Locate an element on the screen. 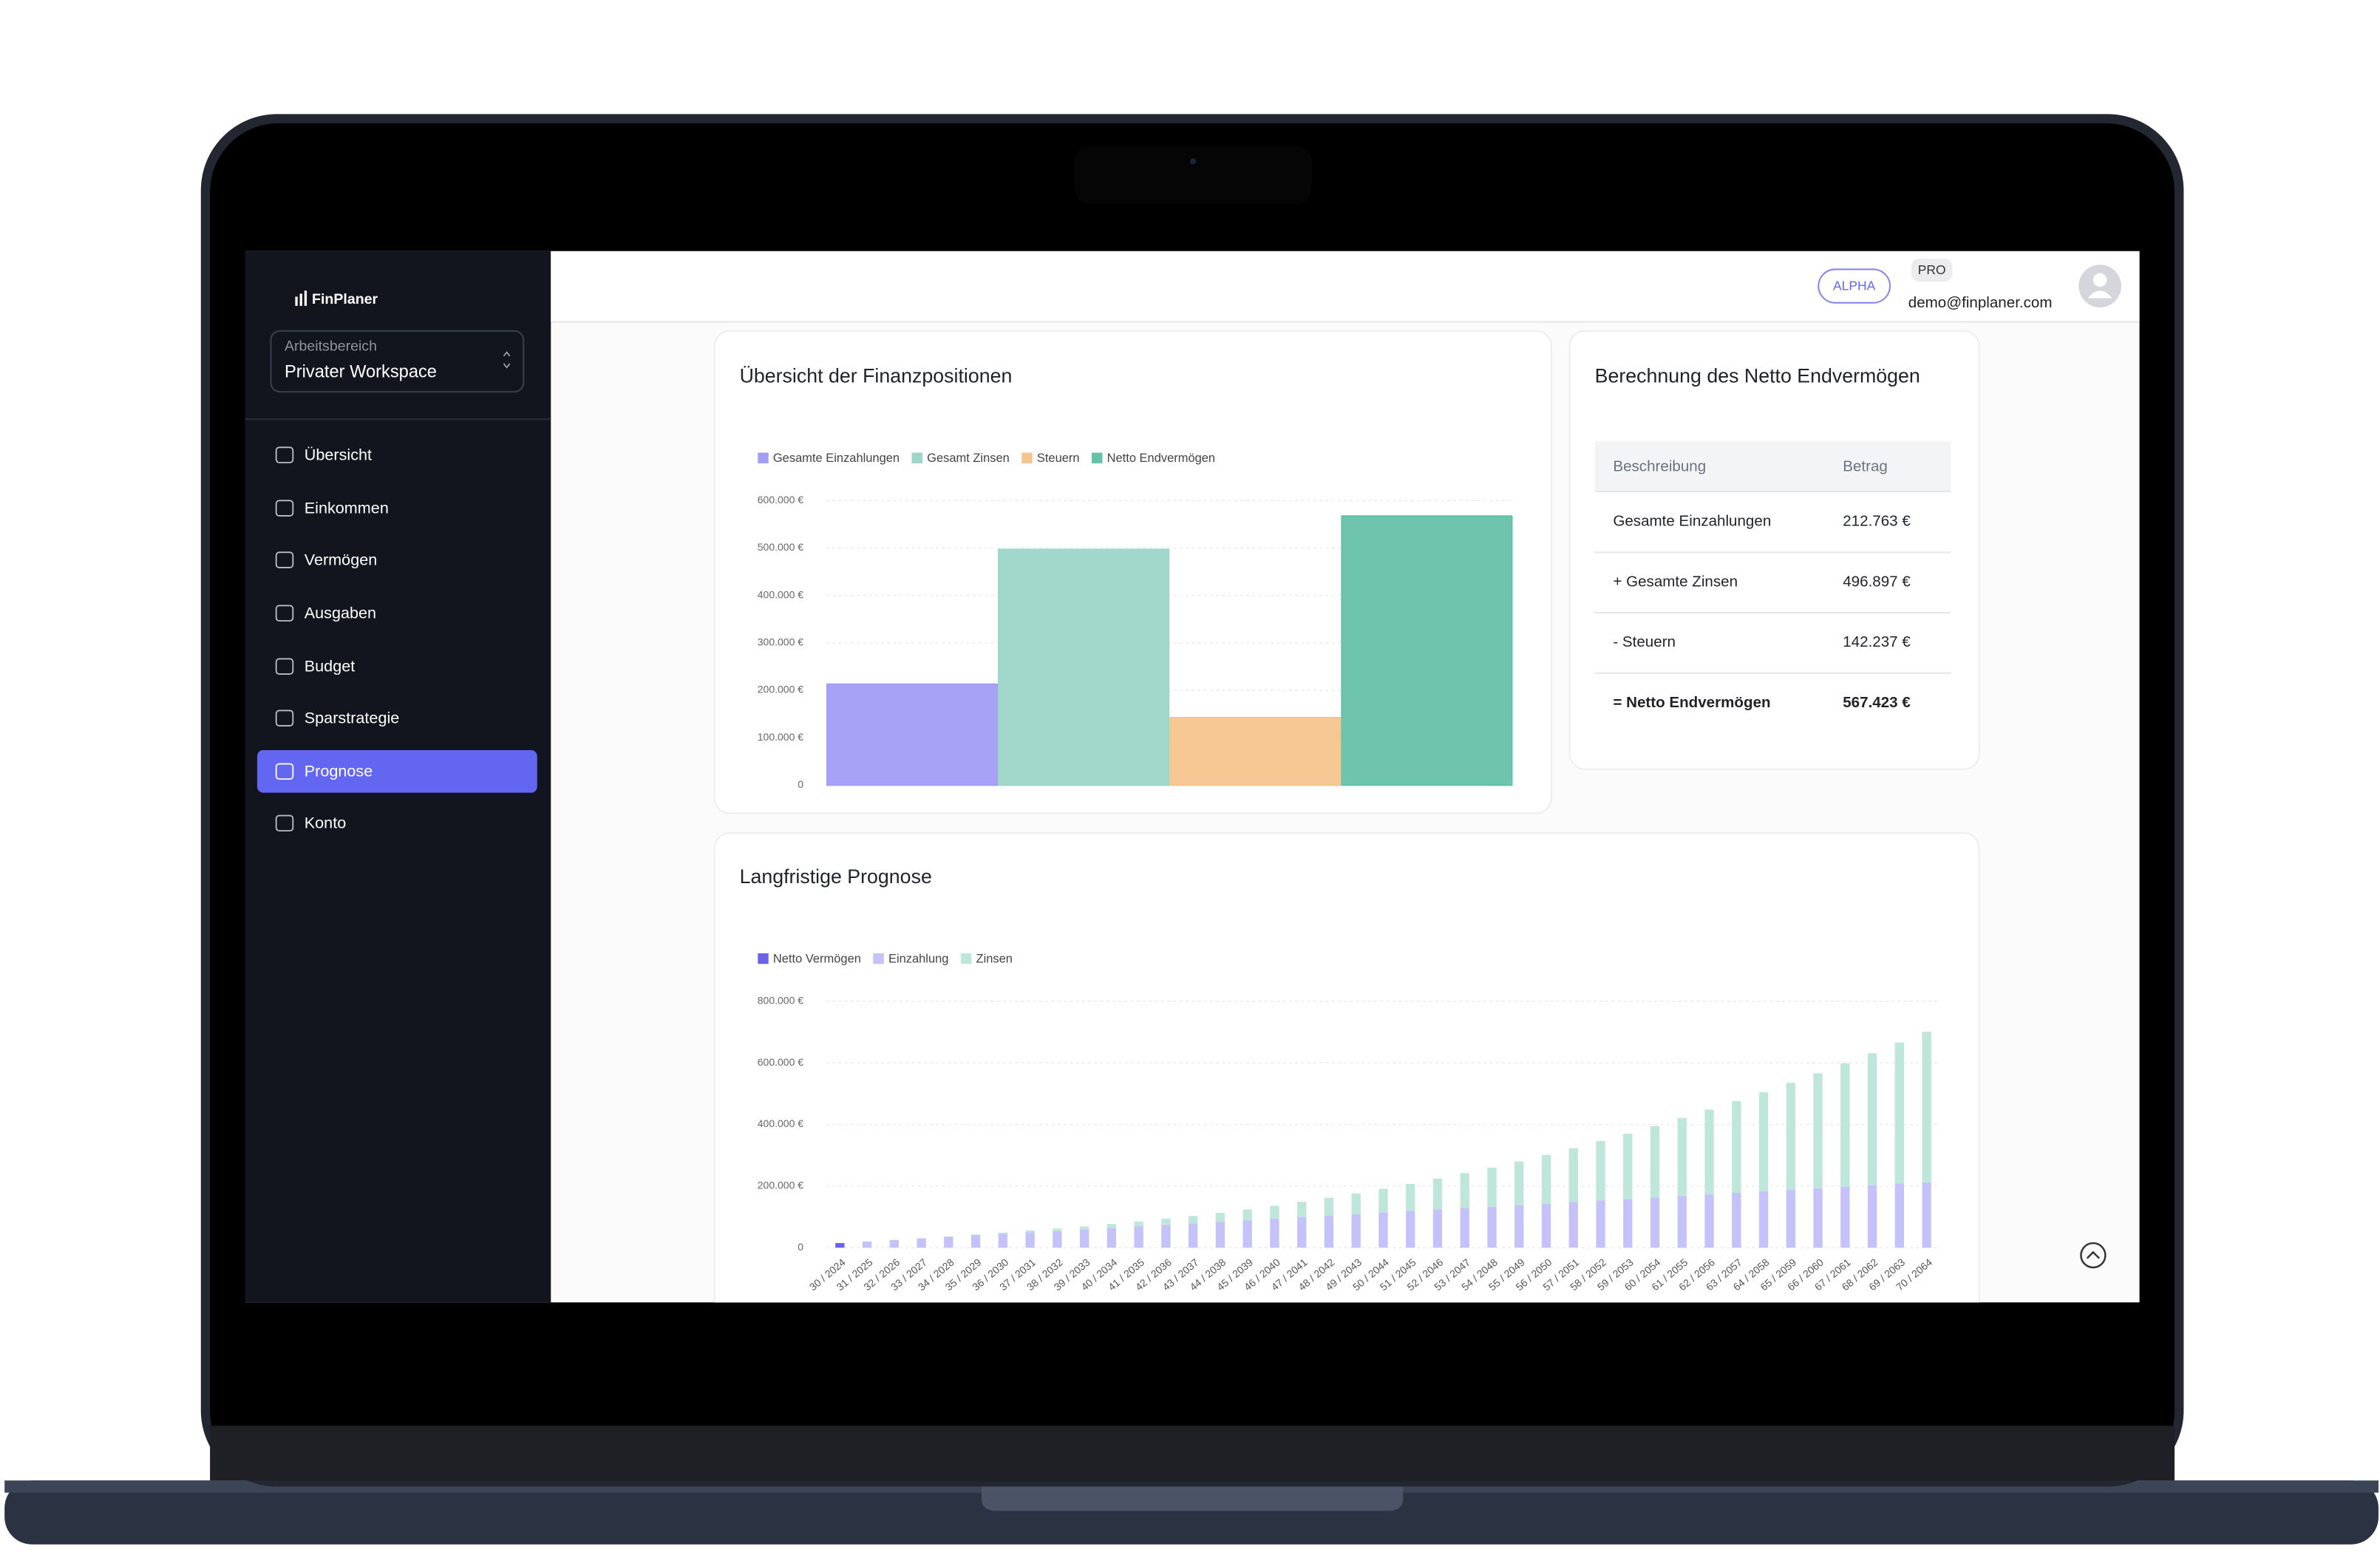 This screenshot has height=1552, width=2380. workspace-select is located at coordinates (397, 362).